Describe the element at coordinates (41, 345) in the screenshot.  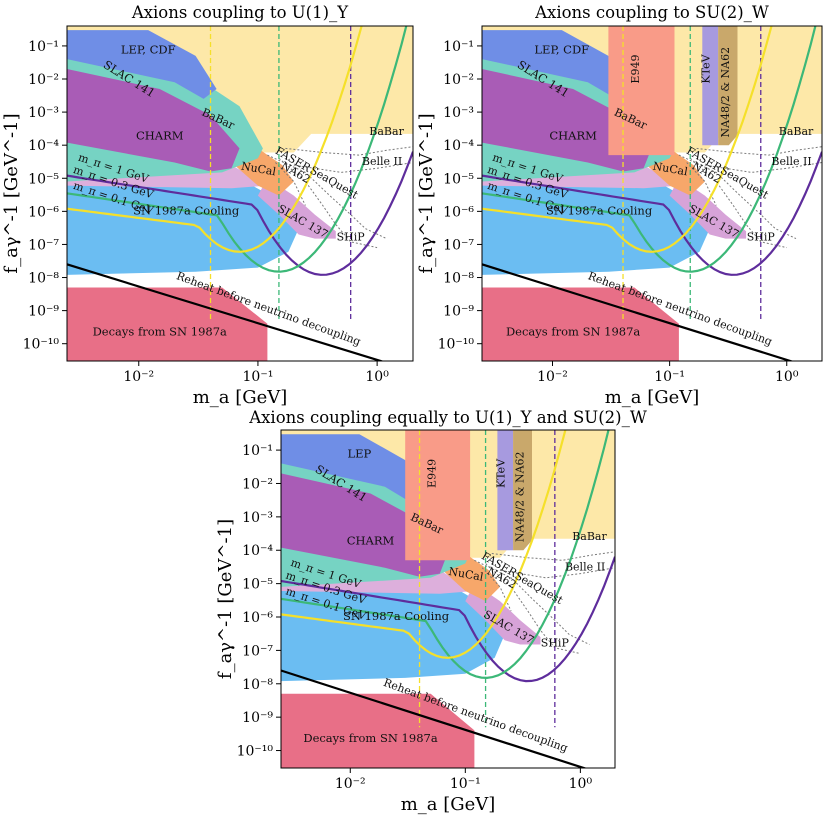
I see `y-tick-label: 10⁻¹⁰` at that location.